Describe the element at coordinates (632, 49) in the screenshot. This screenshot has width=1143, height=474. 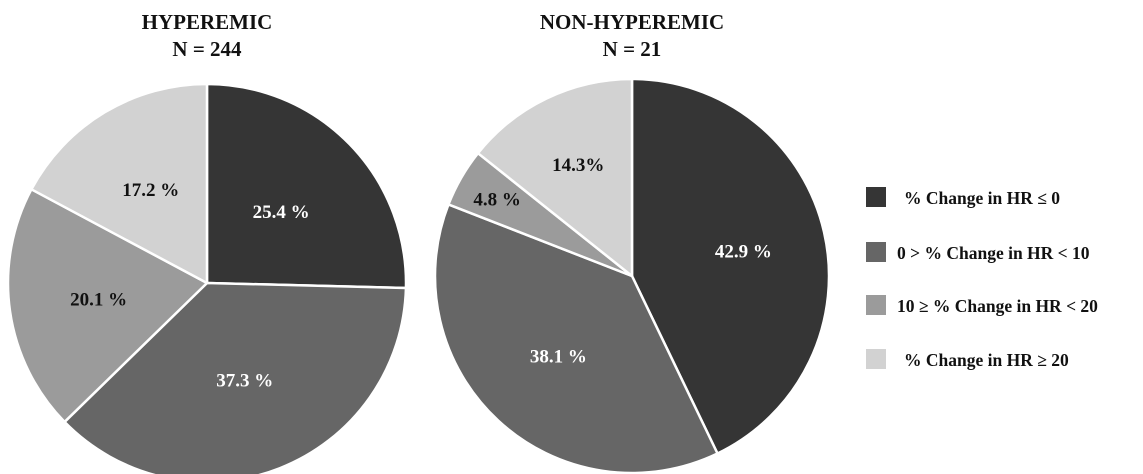
I see `chart-subtitle-non-hyperemic: N = 21` at that location.